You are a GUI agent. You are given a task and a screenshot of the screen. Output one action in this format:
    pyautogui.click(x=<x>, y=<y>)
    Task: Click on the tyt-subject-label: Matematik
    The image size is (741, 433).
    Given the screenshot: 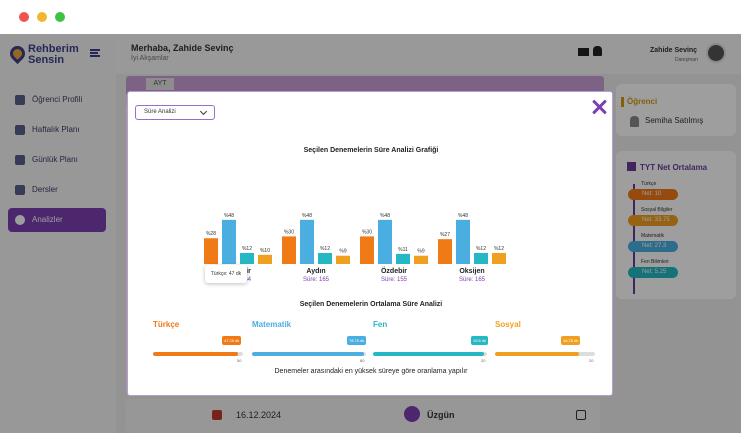 What is the action you would take?
    pyautogui.click(x=653, y=236)
    